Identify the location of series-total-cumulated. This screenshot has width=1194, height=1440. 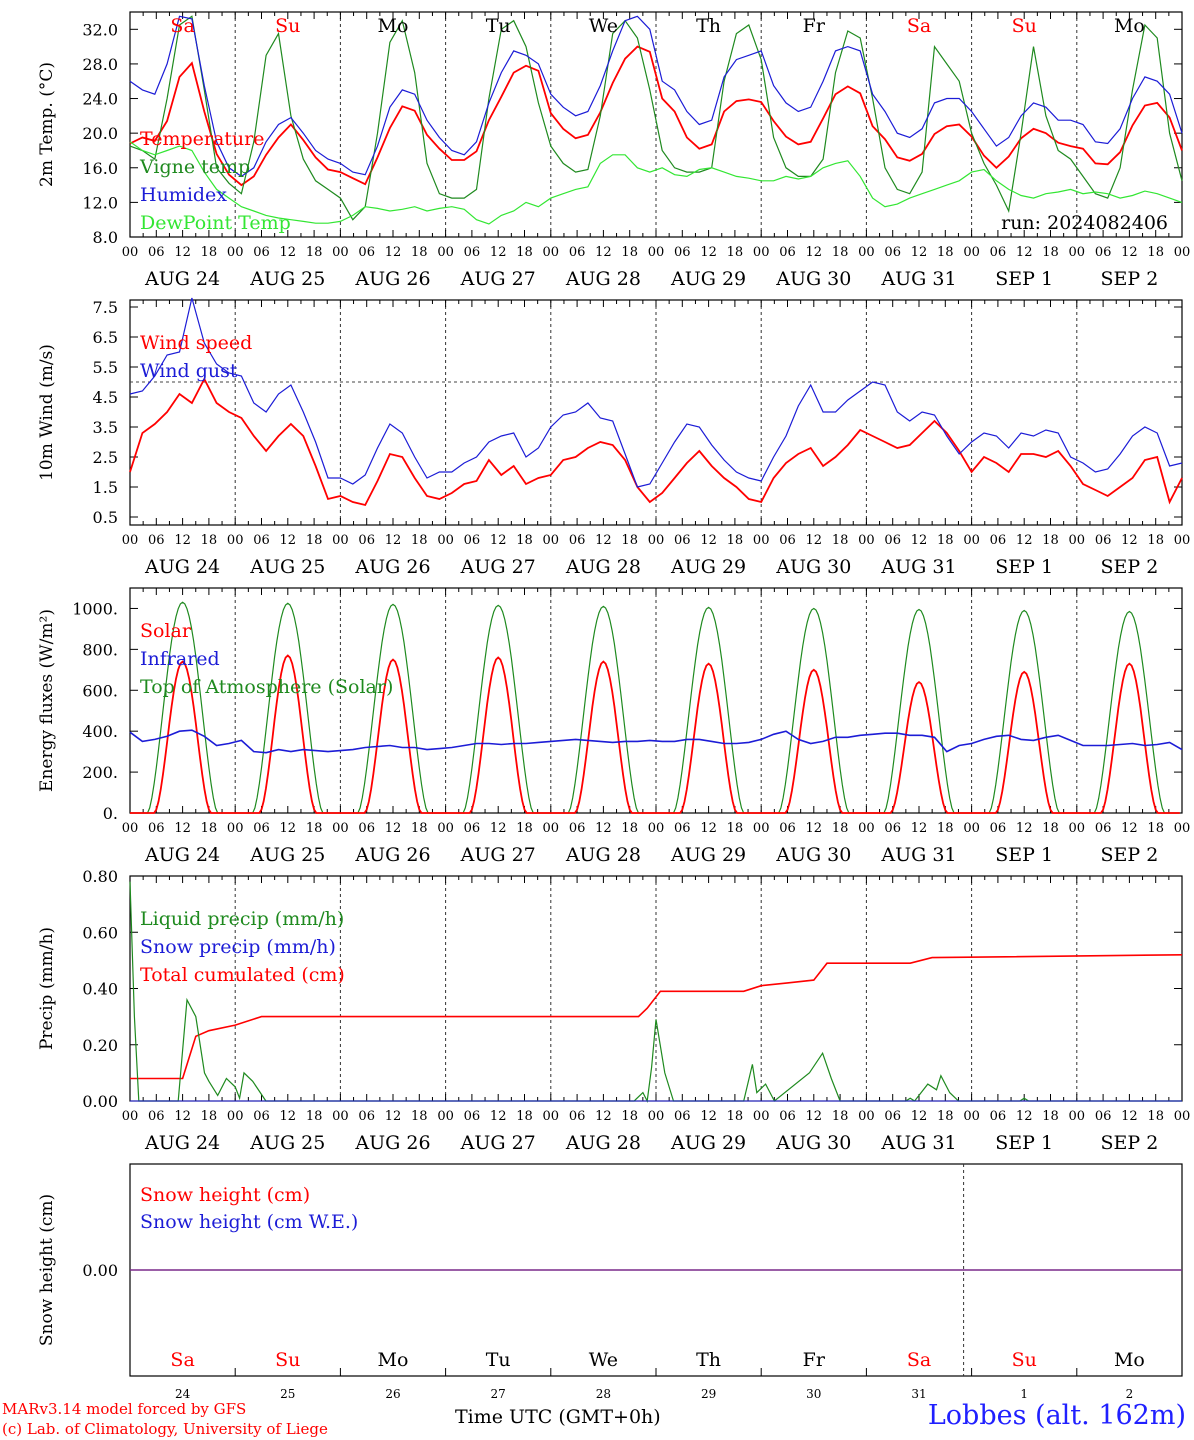
(656, 1017).